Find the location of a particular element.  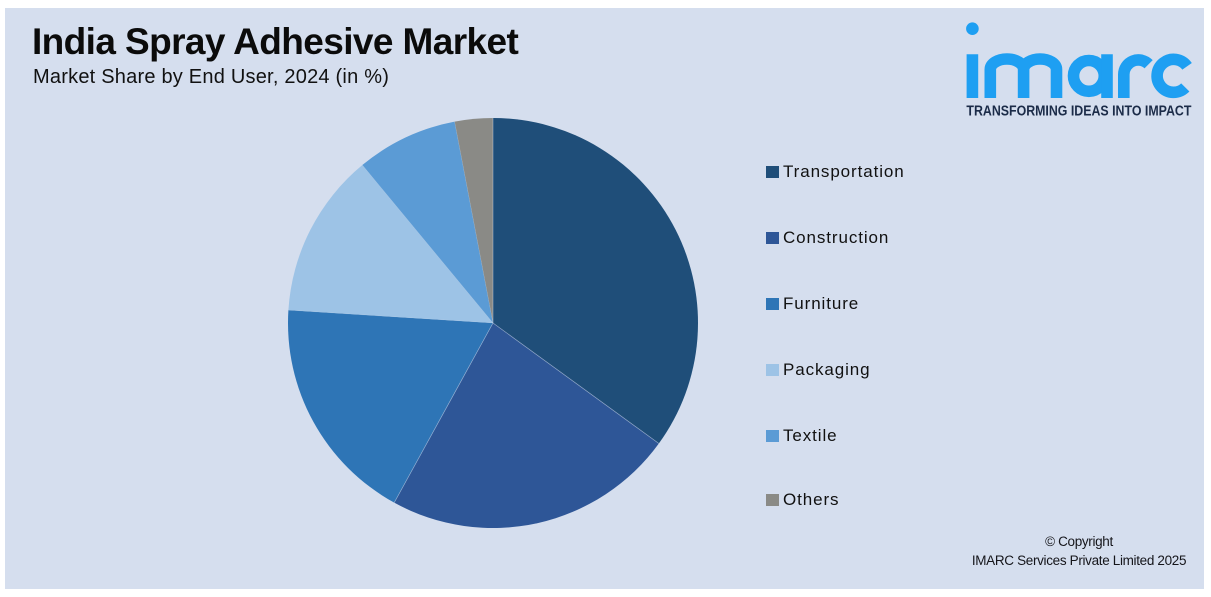

svg-text: TRANSFORMING IDEAS INTO IMPACT is located at coordinates (1078, 111).